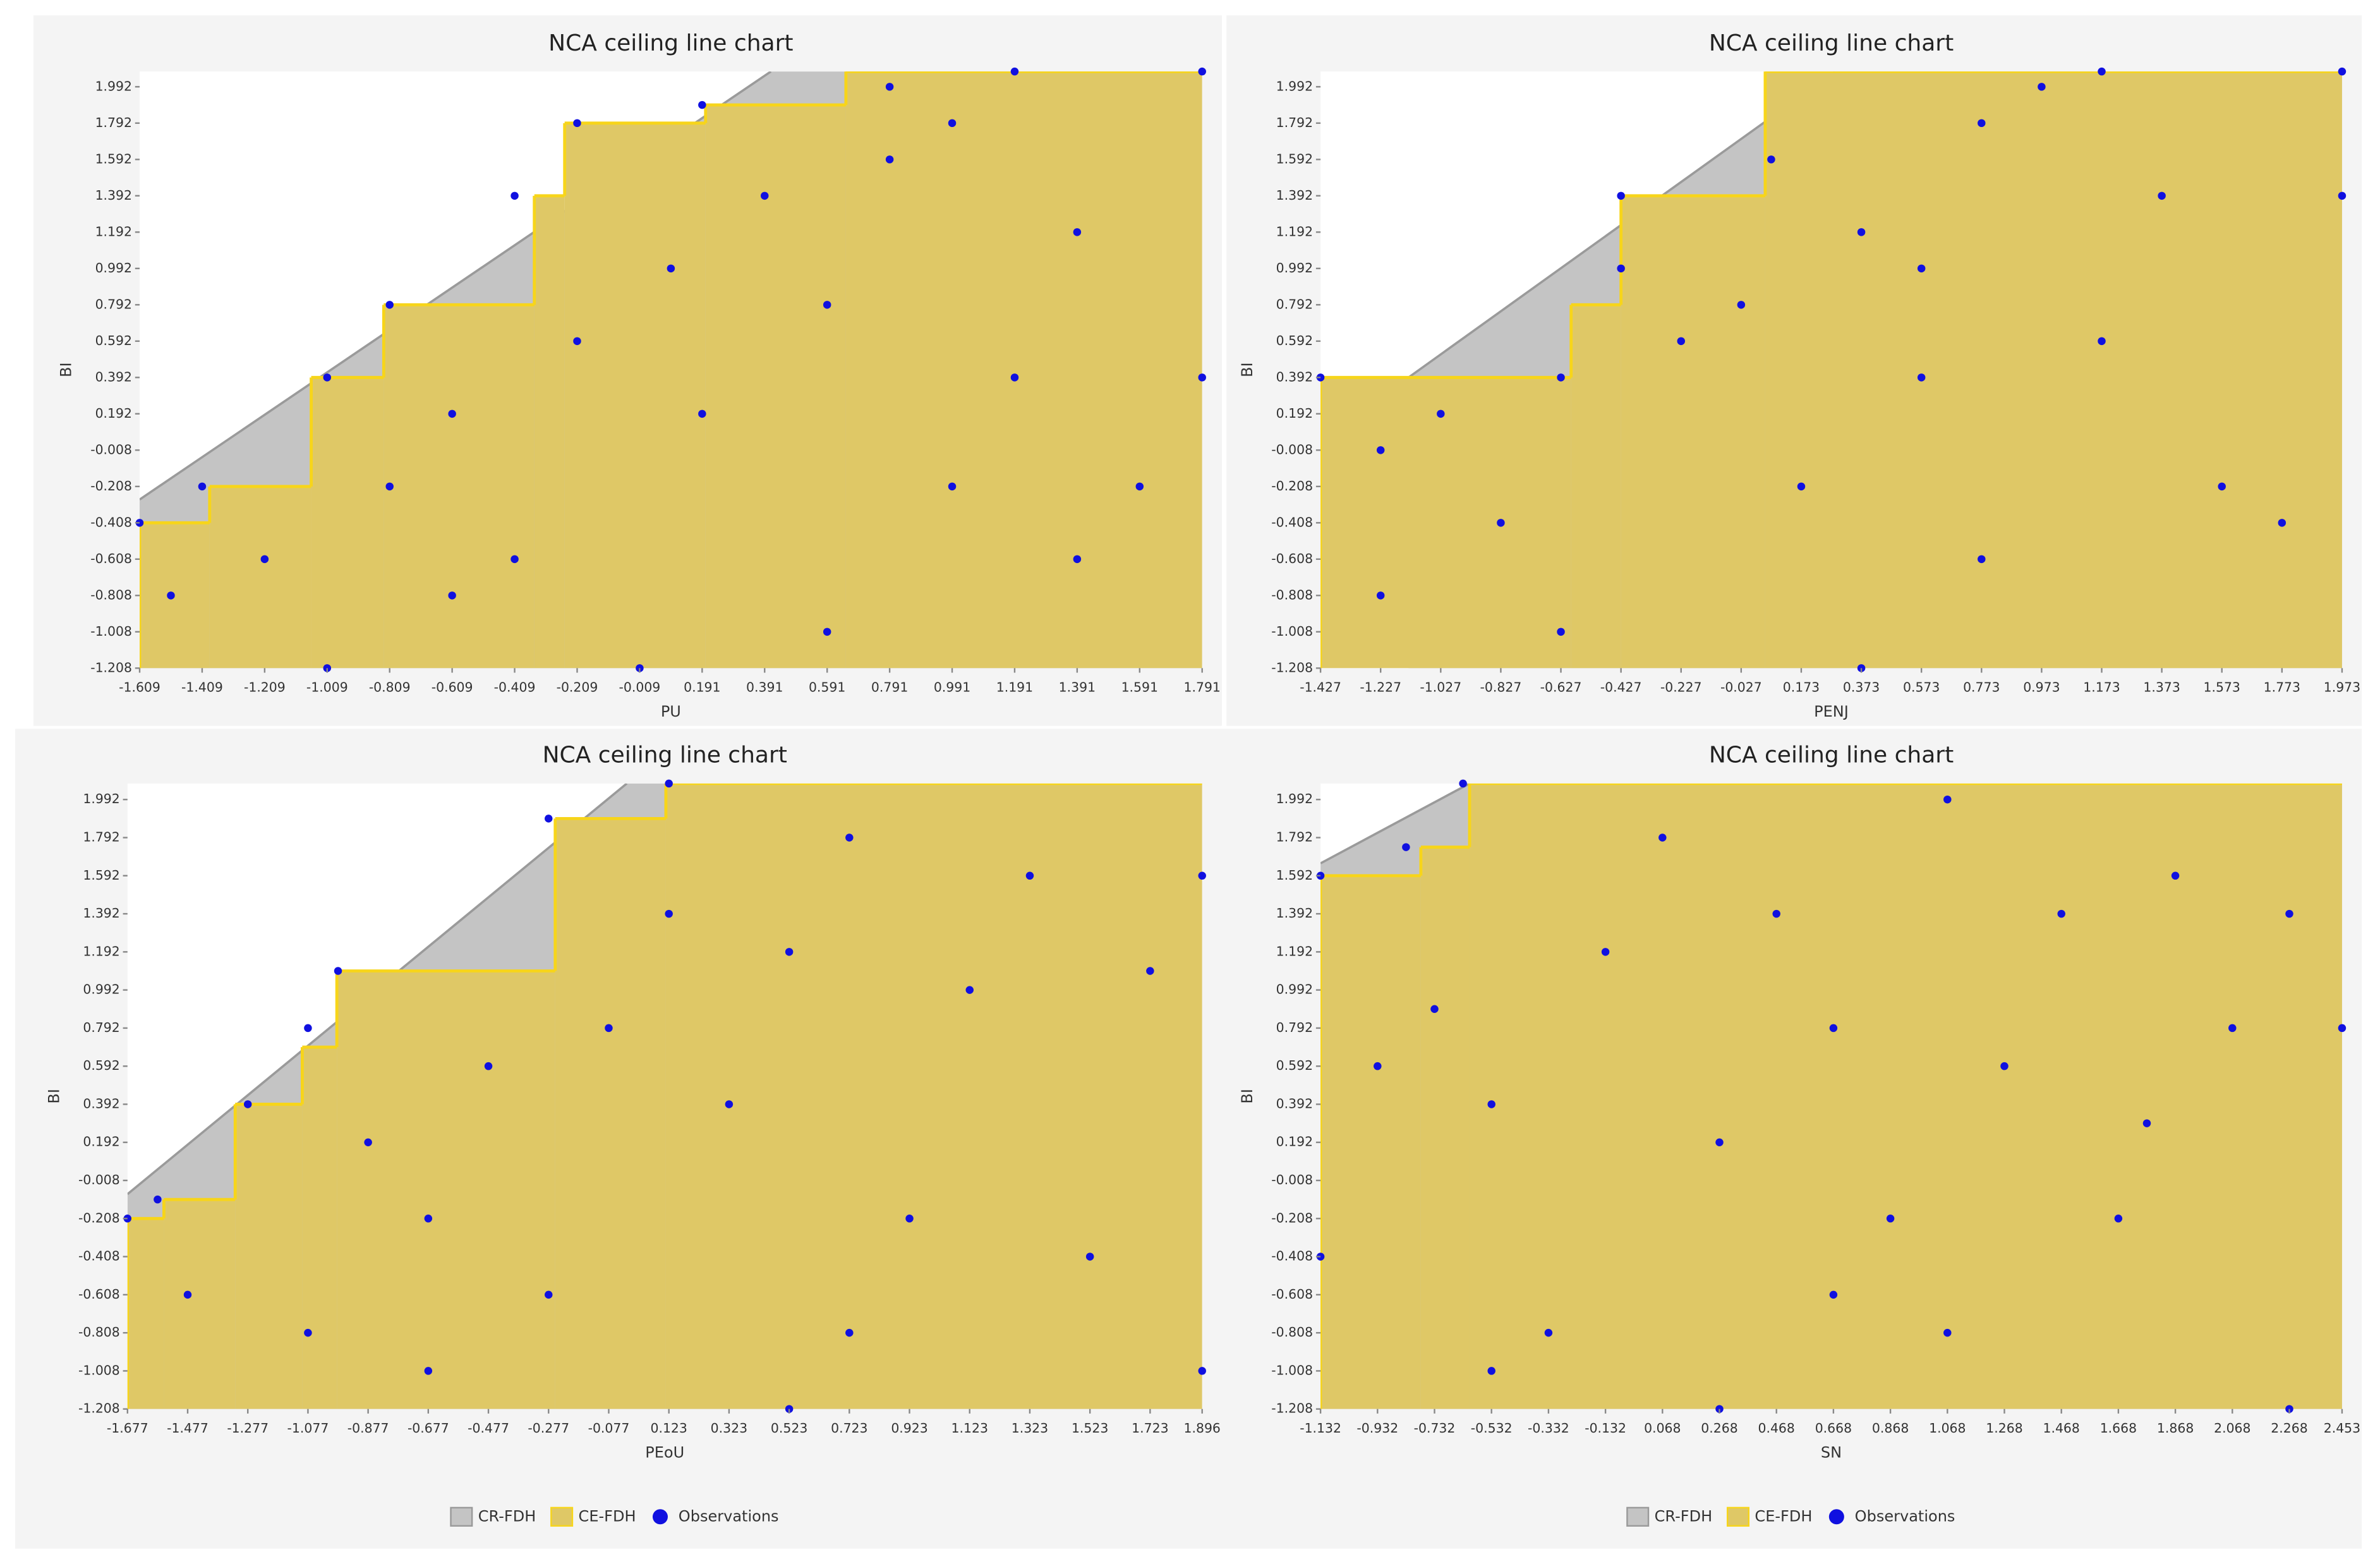 This screenshot has width=2380, height=1564. Describe the element at coordinates (1435, 1428) in the screenshot. I see `x-tick-label: -0.732` at that location.